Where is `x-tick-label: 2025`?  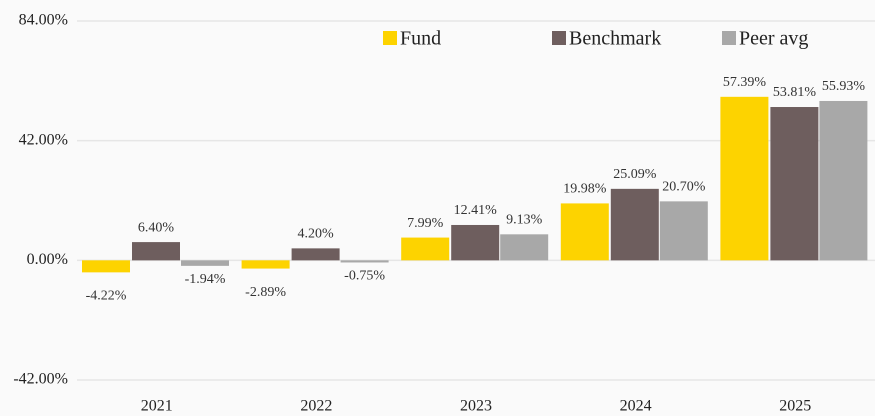
x-tick-label: 2025 is located at coordinates (795, 406).